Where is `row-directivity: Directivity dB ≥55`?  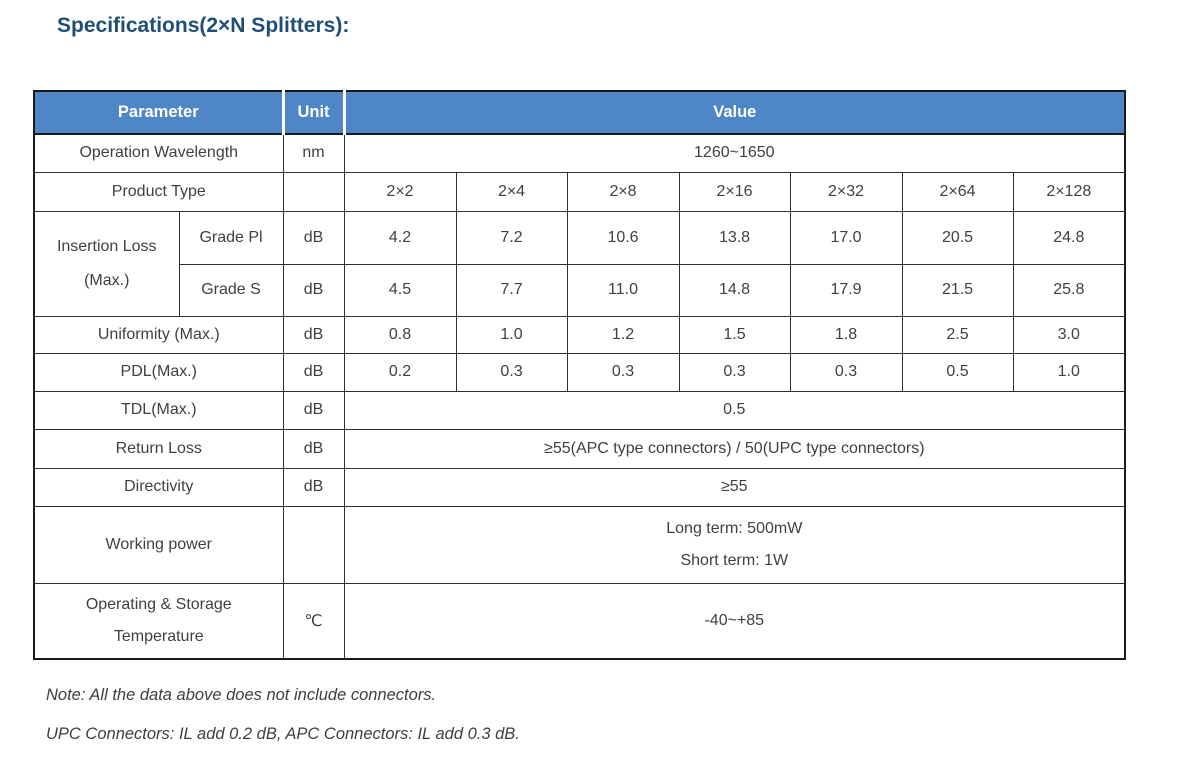 row-directivity: Directivity dB ≥55 is located at coordinates (579, 487).